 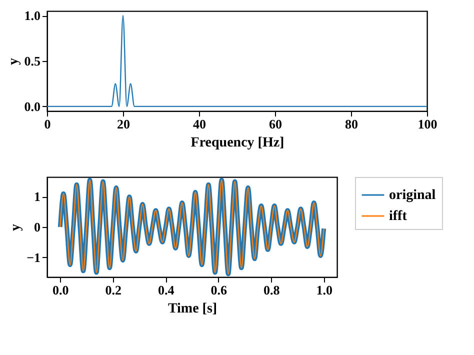 I want to click on y-tick-label: 0.5, so click(x=32, y=61).